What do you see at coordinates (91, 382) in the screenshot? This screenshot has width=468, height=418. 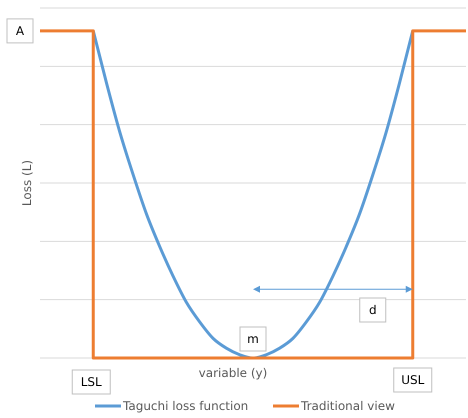 I see `text: LSL` at bounding box center [91, 382].